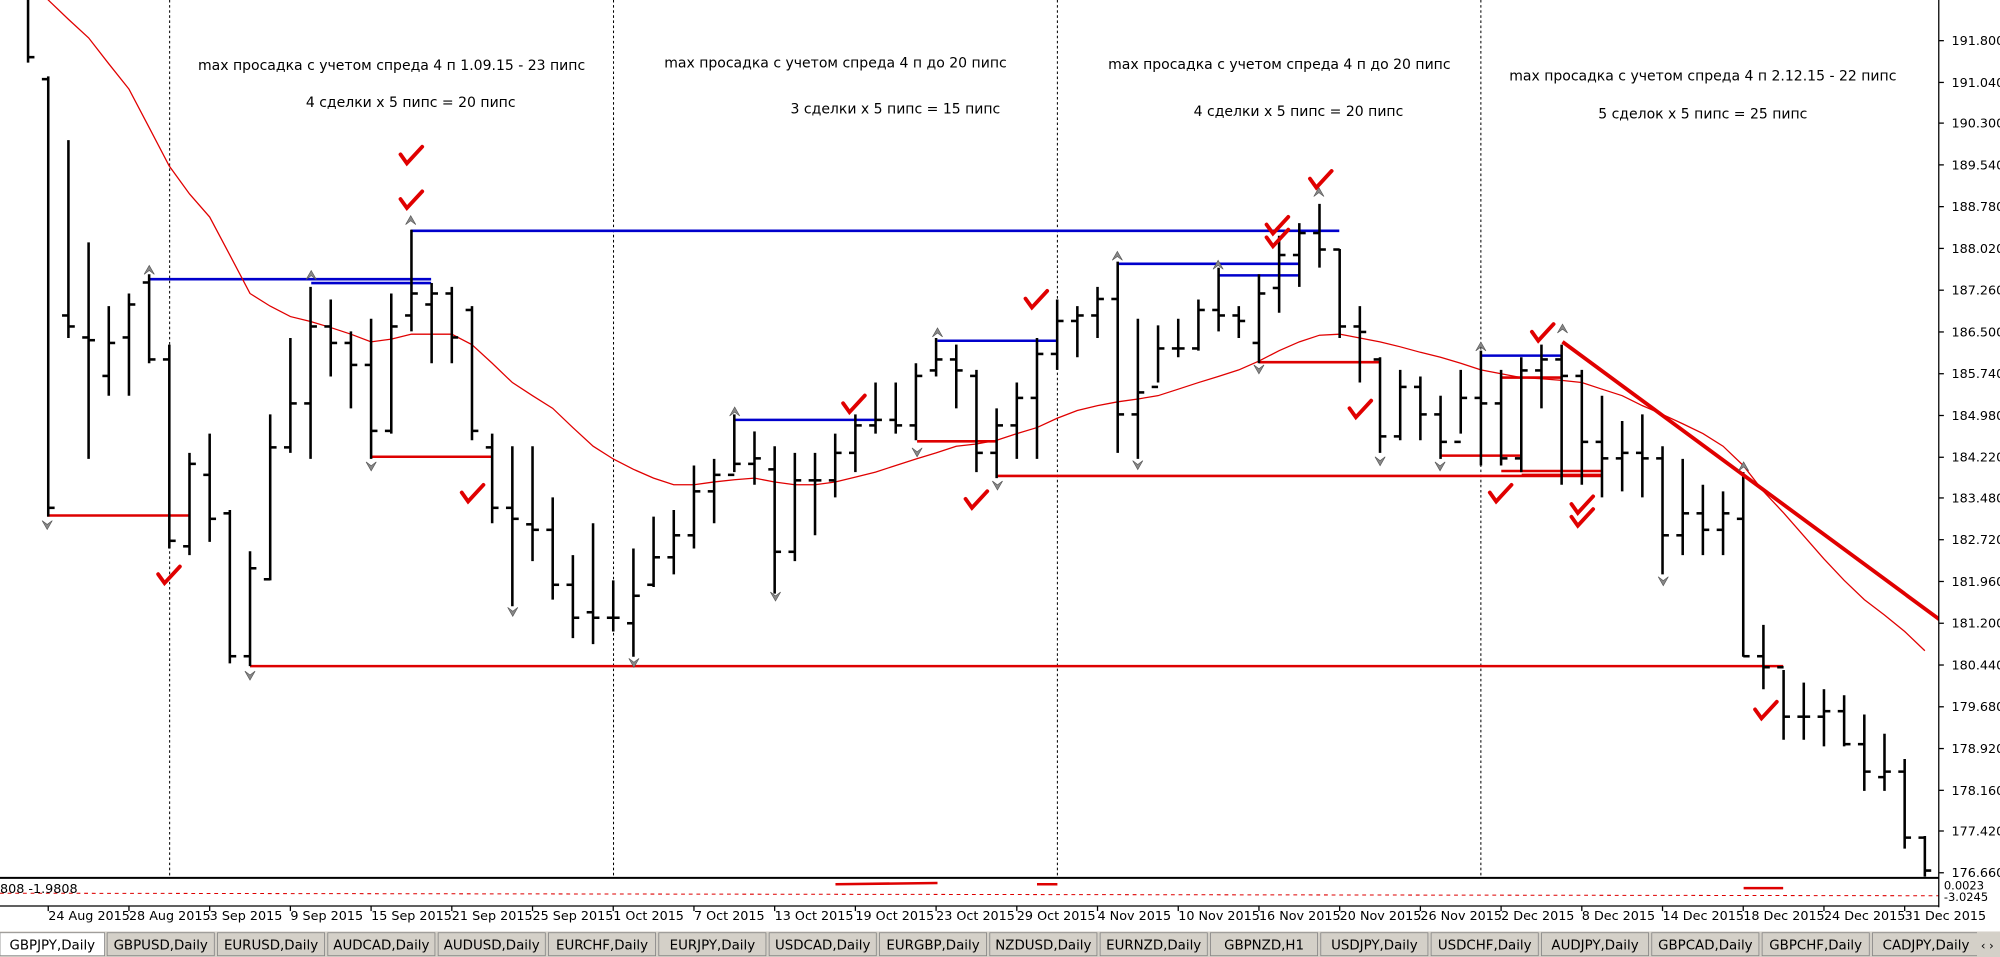 This screenshot has height=957, width=2000. Describe the element at coordinates (326, 916) in the screenshot. I see `x-tick-label: 9 Sep 2015` at that location.